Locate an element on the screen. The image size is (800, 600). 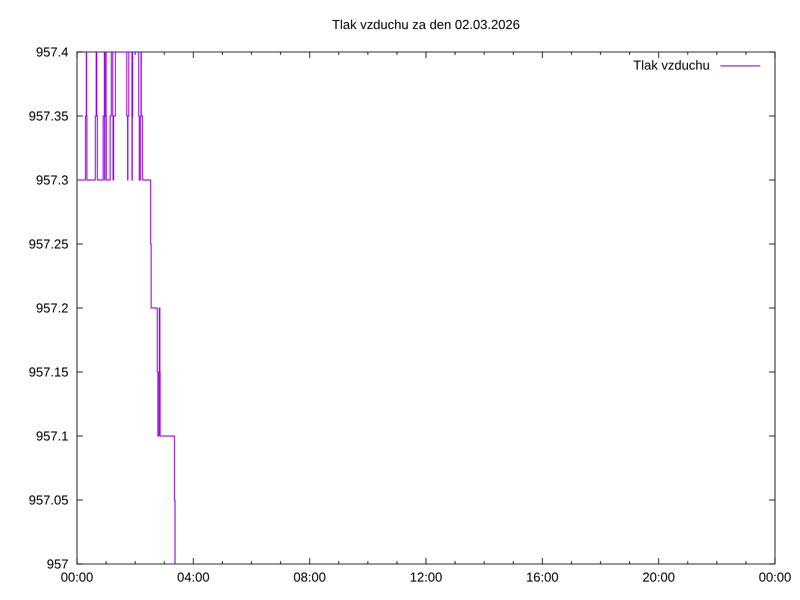
y-tick-label: 957.4 is located at coordinates (52, 52).